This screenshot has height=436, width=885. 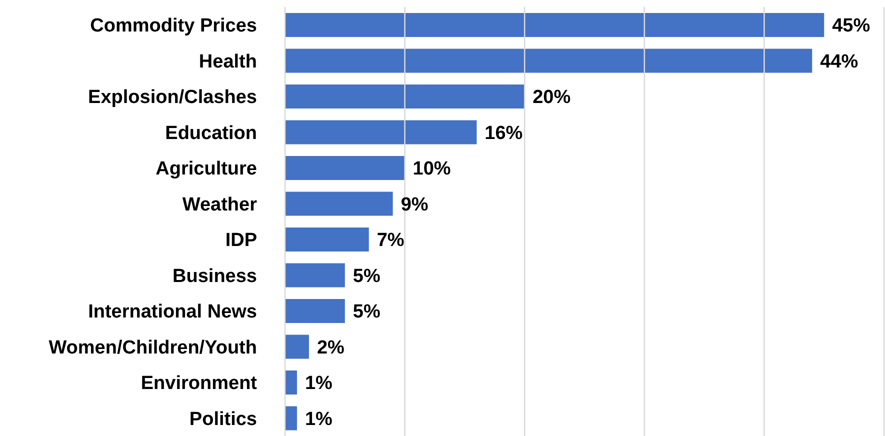 What do you see at coordinates (152, 347) in the screenshot?
I see `y-tick-label: Women/Children/Youth` at bounding box center [152, 347].